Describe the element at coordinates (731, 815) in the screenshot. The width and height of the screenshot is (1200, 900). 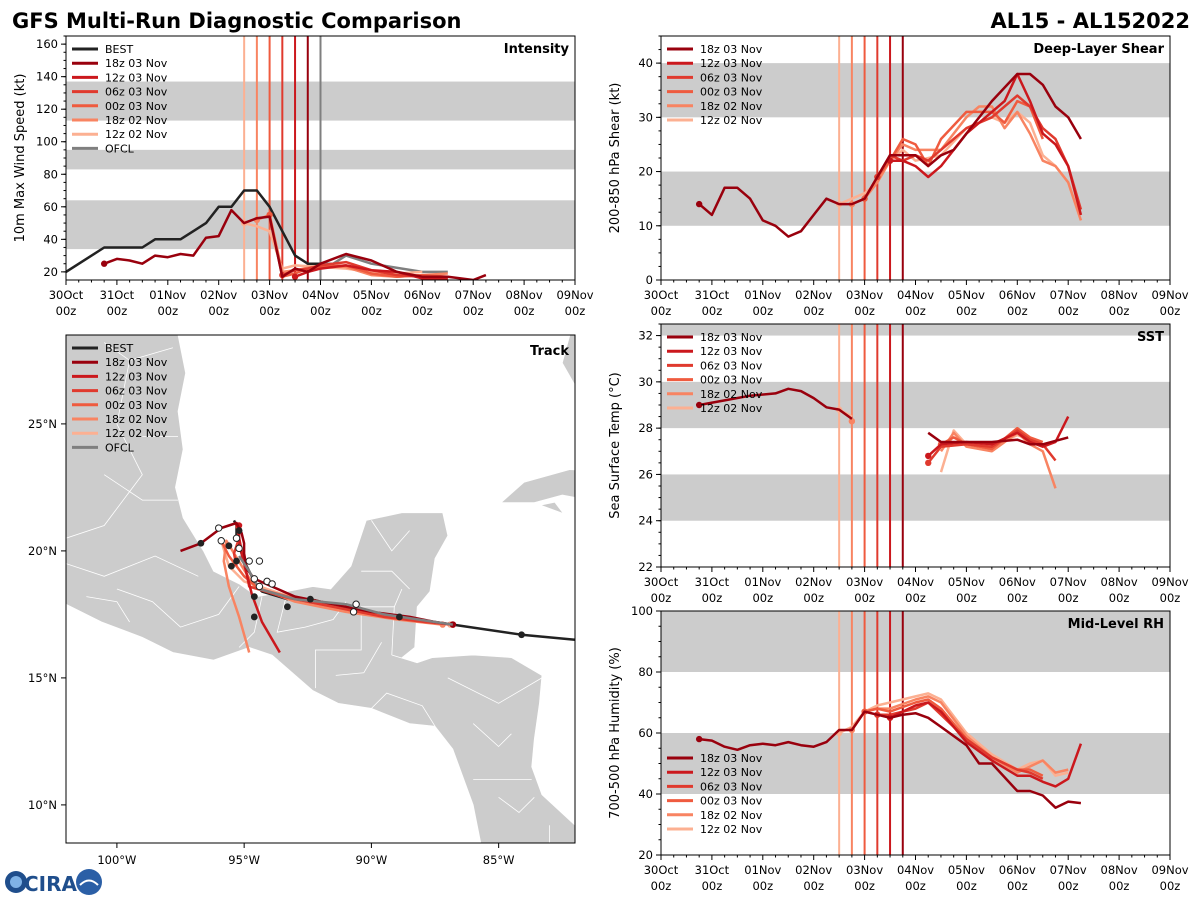
I see `legend-label: 18z 02 Nov` at that location.